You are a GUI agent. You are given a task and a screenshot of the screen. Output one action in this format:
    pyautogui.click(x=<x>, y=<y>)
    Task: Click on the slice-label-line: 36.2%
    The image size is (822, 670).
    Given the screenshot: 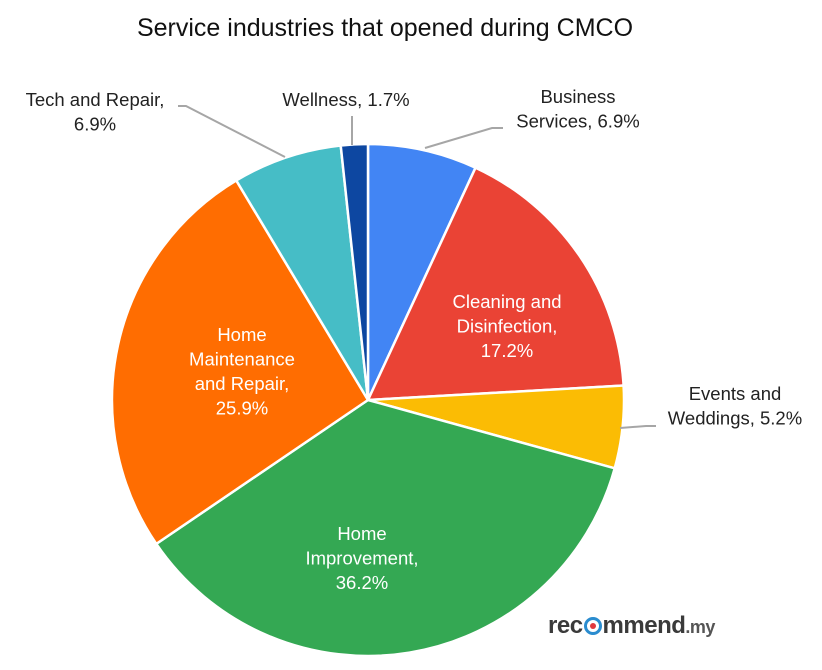 What is the action you would take?
    pyautogui.click(x=362, y=582)
    